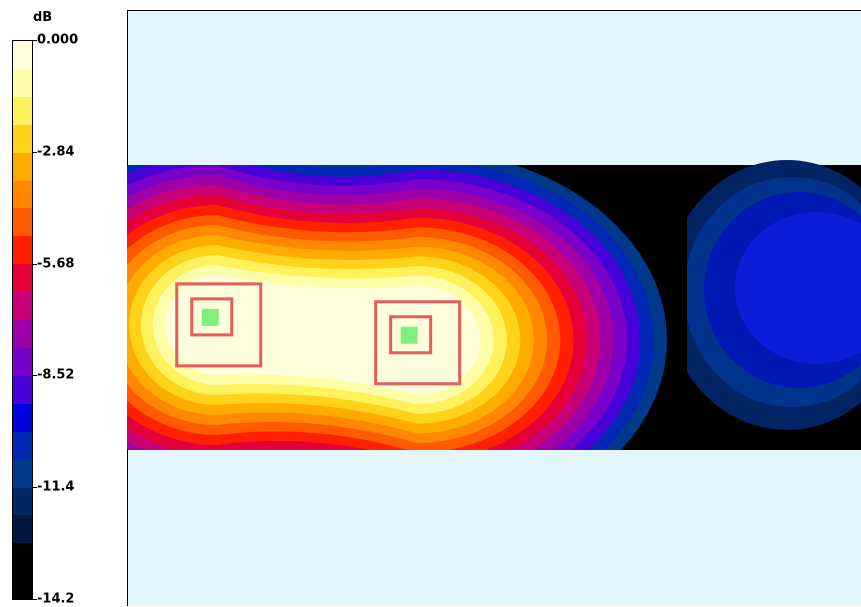  Describe the element at coordinates (60, 303) in the screenshot. I see `colorbar-legend: dB 0.000 -2.84 -5.68 -8.52 -11.4 -14.2` at that location.